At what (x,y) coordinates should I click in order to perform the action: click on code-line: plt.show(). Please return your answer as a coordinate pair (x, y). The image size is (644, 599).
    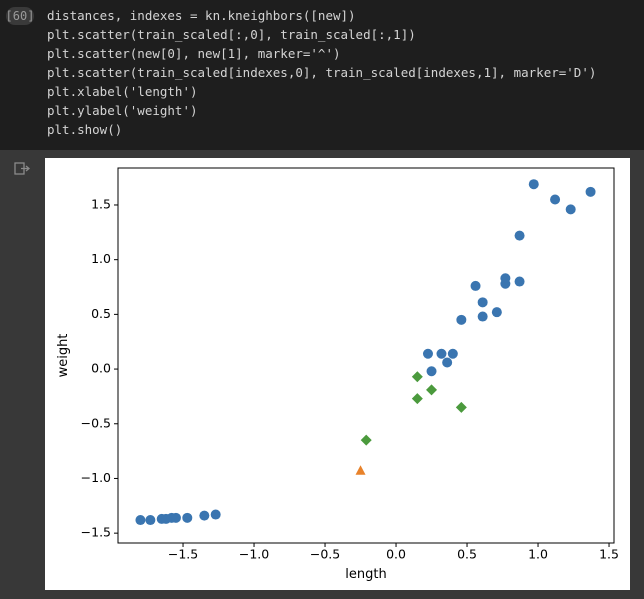
    Looking at the image, I should click on (84, 129).